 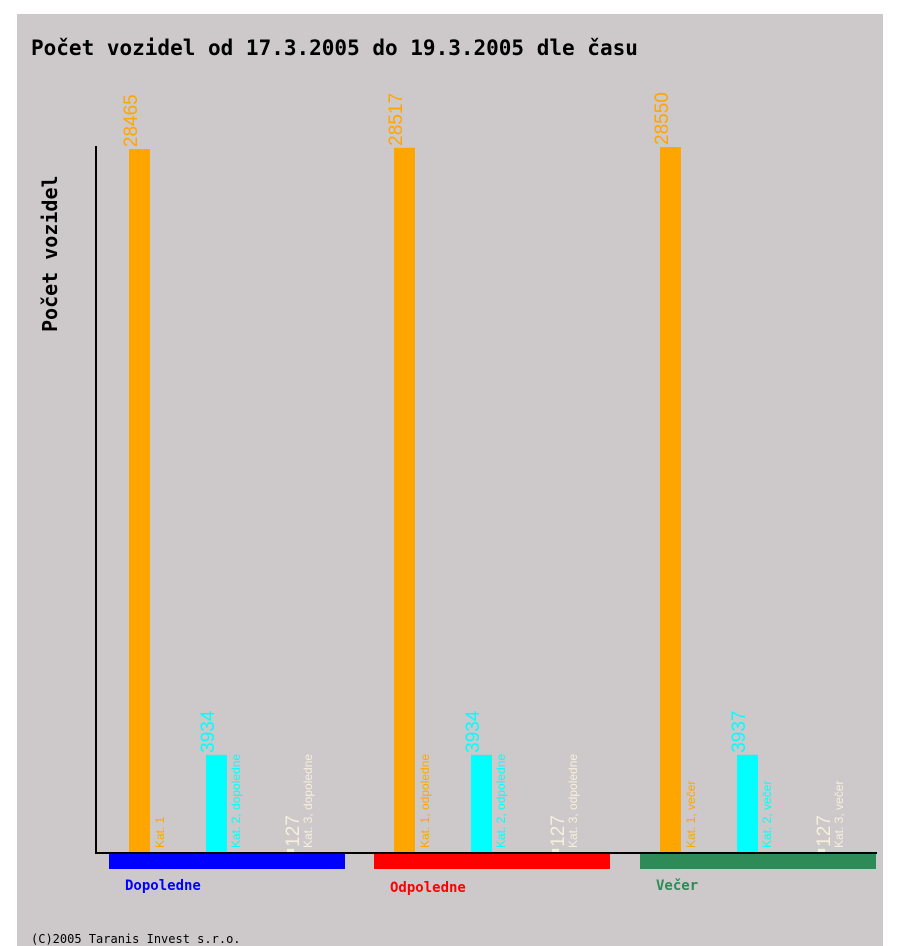 I want to click on bar-value-label: 3937, so click(x=739, y=732).